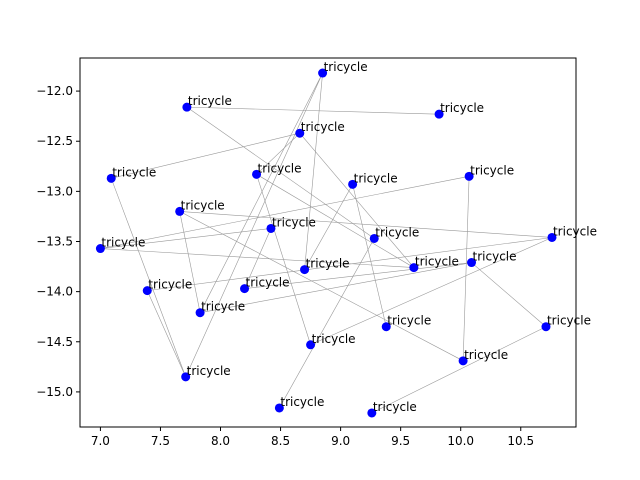 The height and width of the screenshot is (480, 640). What do you see at coordinates (220, 441) in the screenshot?
I see `x-tick-label: 8.0` at bounding box center [220, 441].